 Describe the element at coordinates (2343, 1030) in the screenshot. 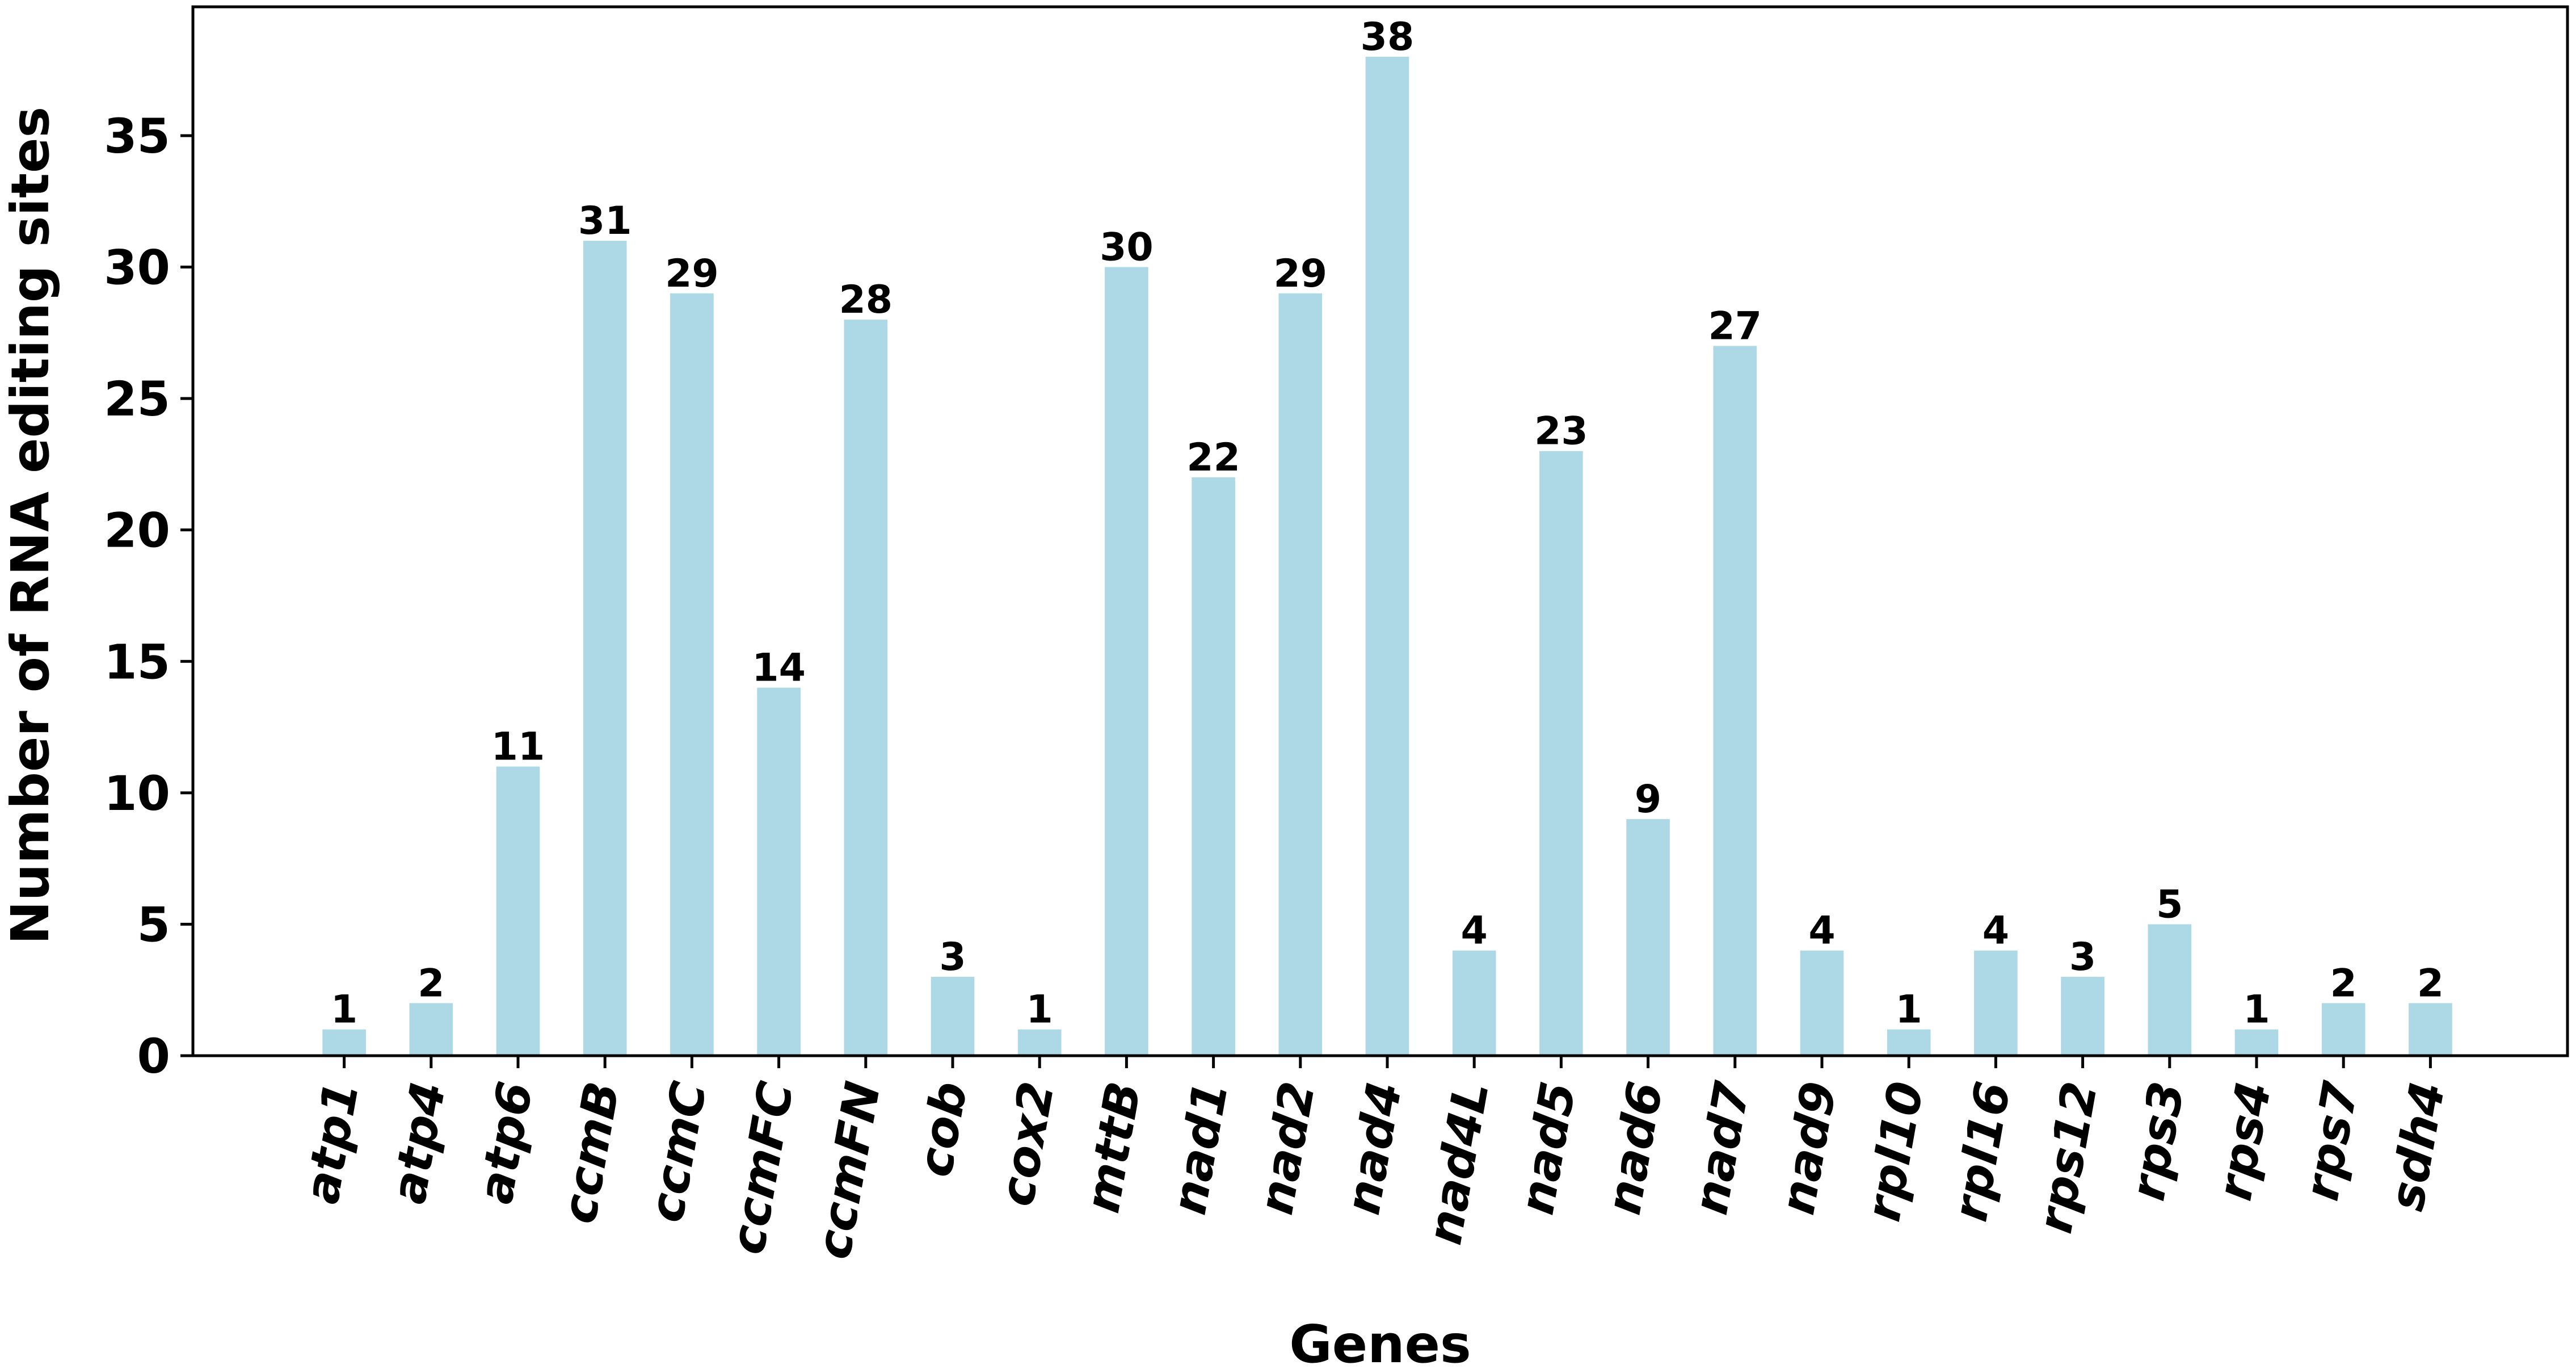

I see `bar-rps7` at that location.